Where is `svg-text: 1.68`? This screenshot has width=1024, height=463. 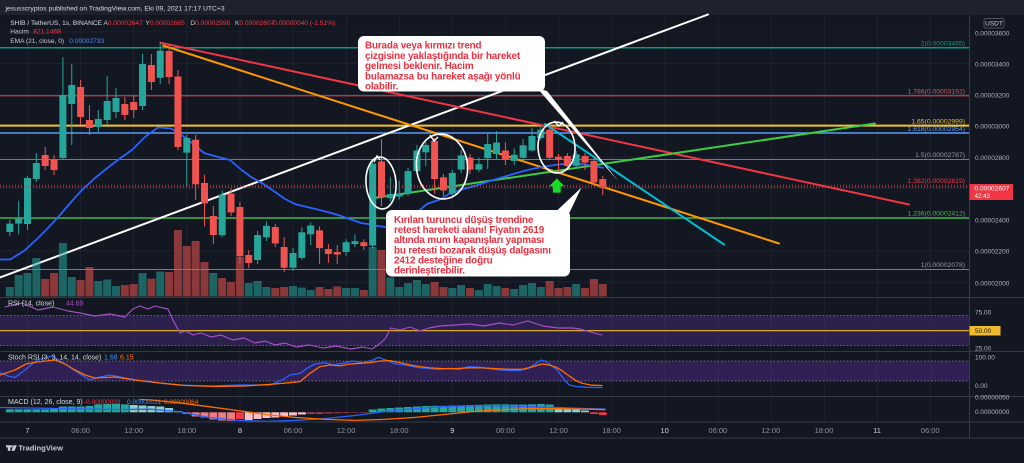
svg-text: 1.68 is located at coordinates (111, 358).